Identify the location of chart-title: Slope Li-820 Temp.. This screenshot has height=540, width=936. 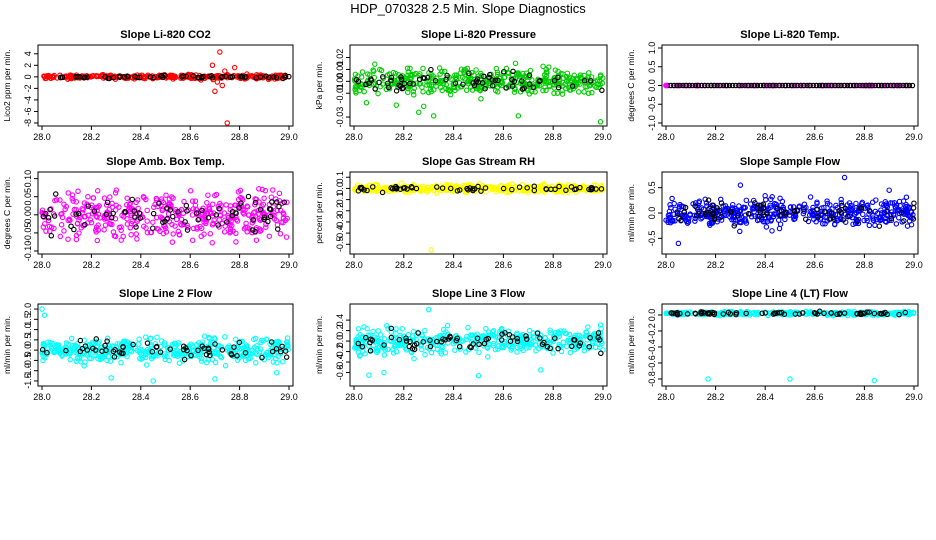
(789, 35).